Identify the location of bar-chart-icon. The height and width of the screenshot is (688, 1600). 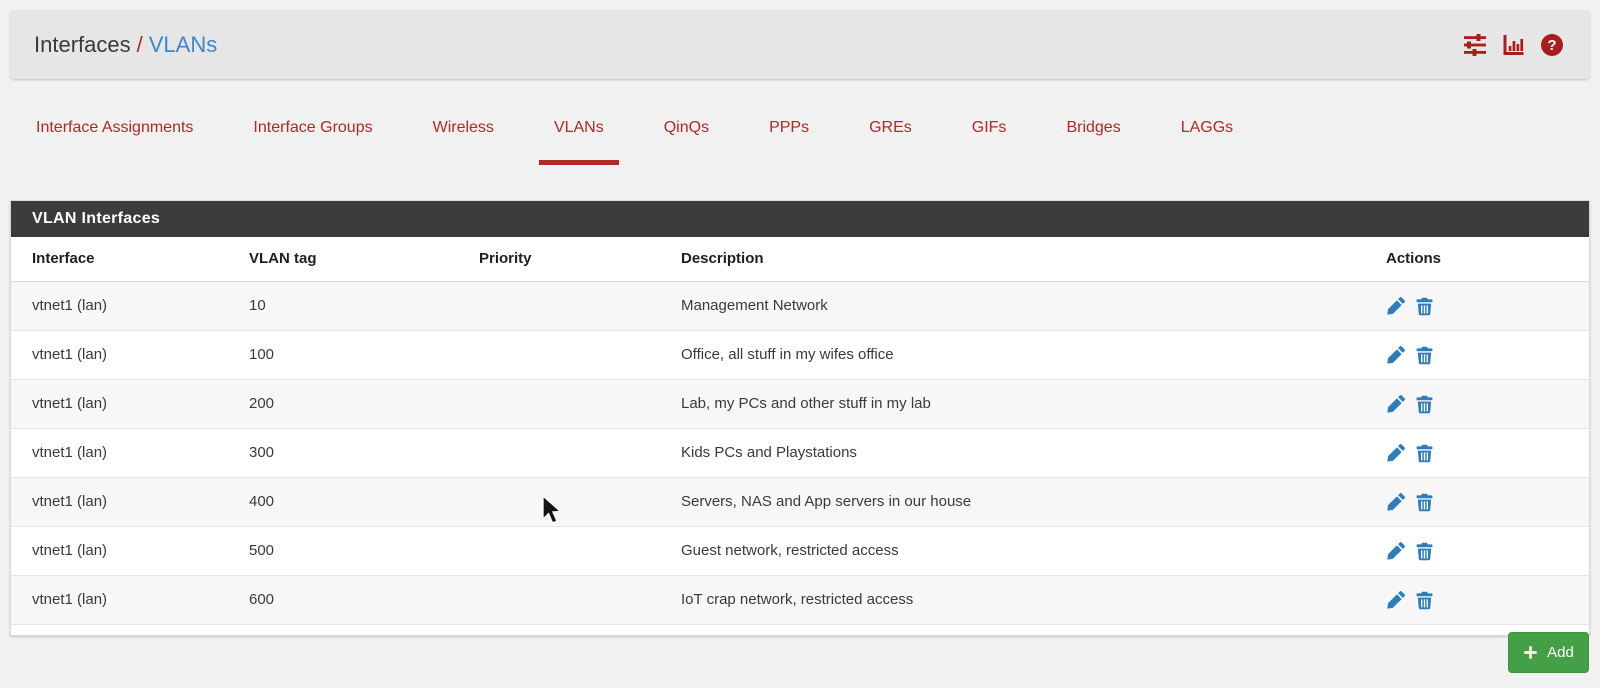
(1514, 45).